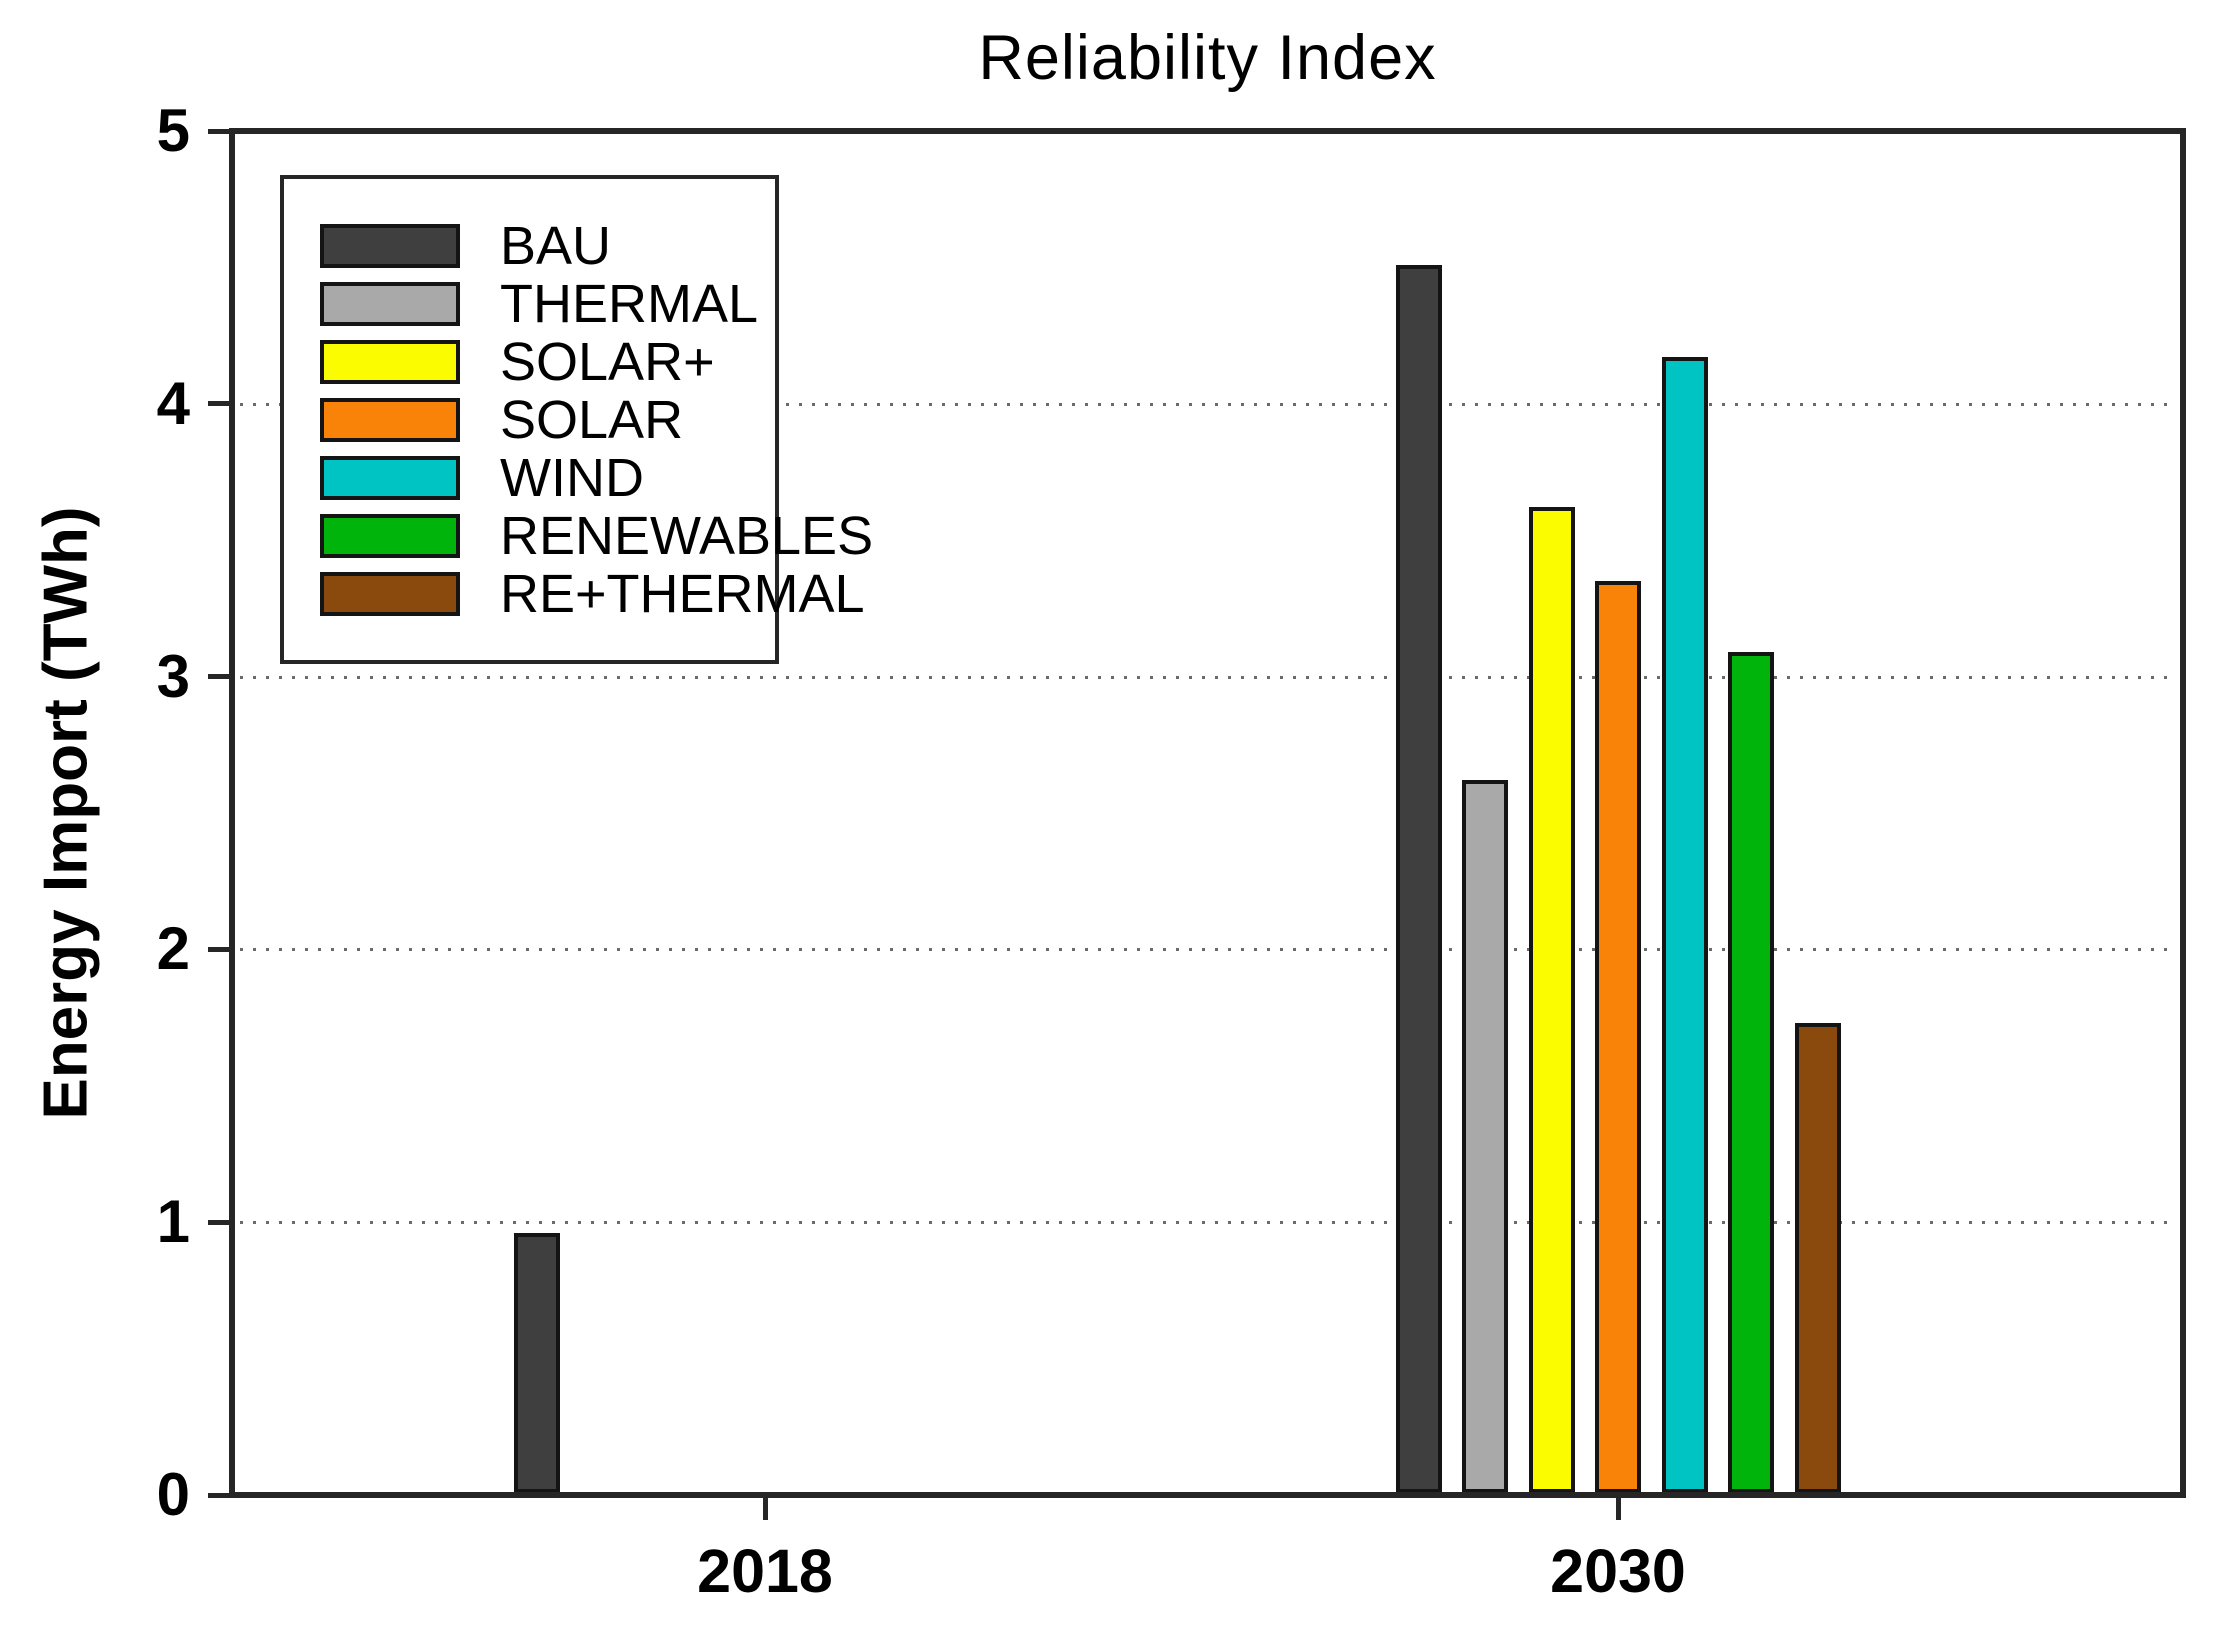  Describe the element at coordinates (390, 477) in the screenshot. I see `legend-swatch-wind` at that location.